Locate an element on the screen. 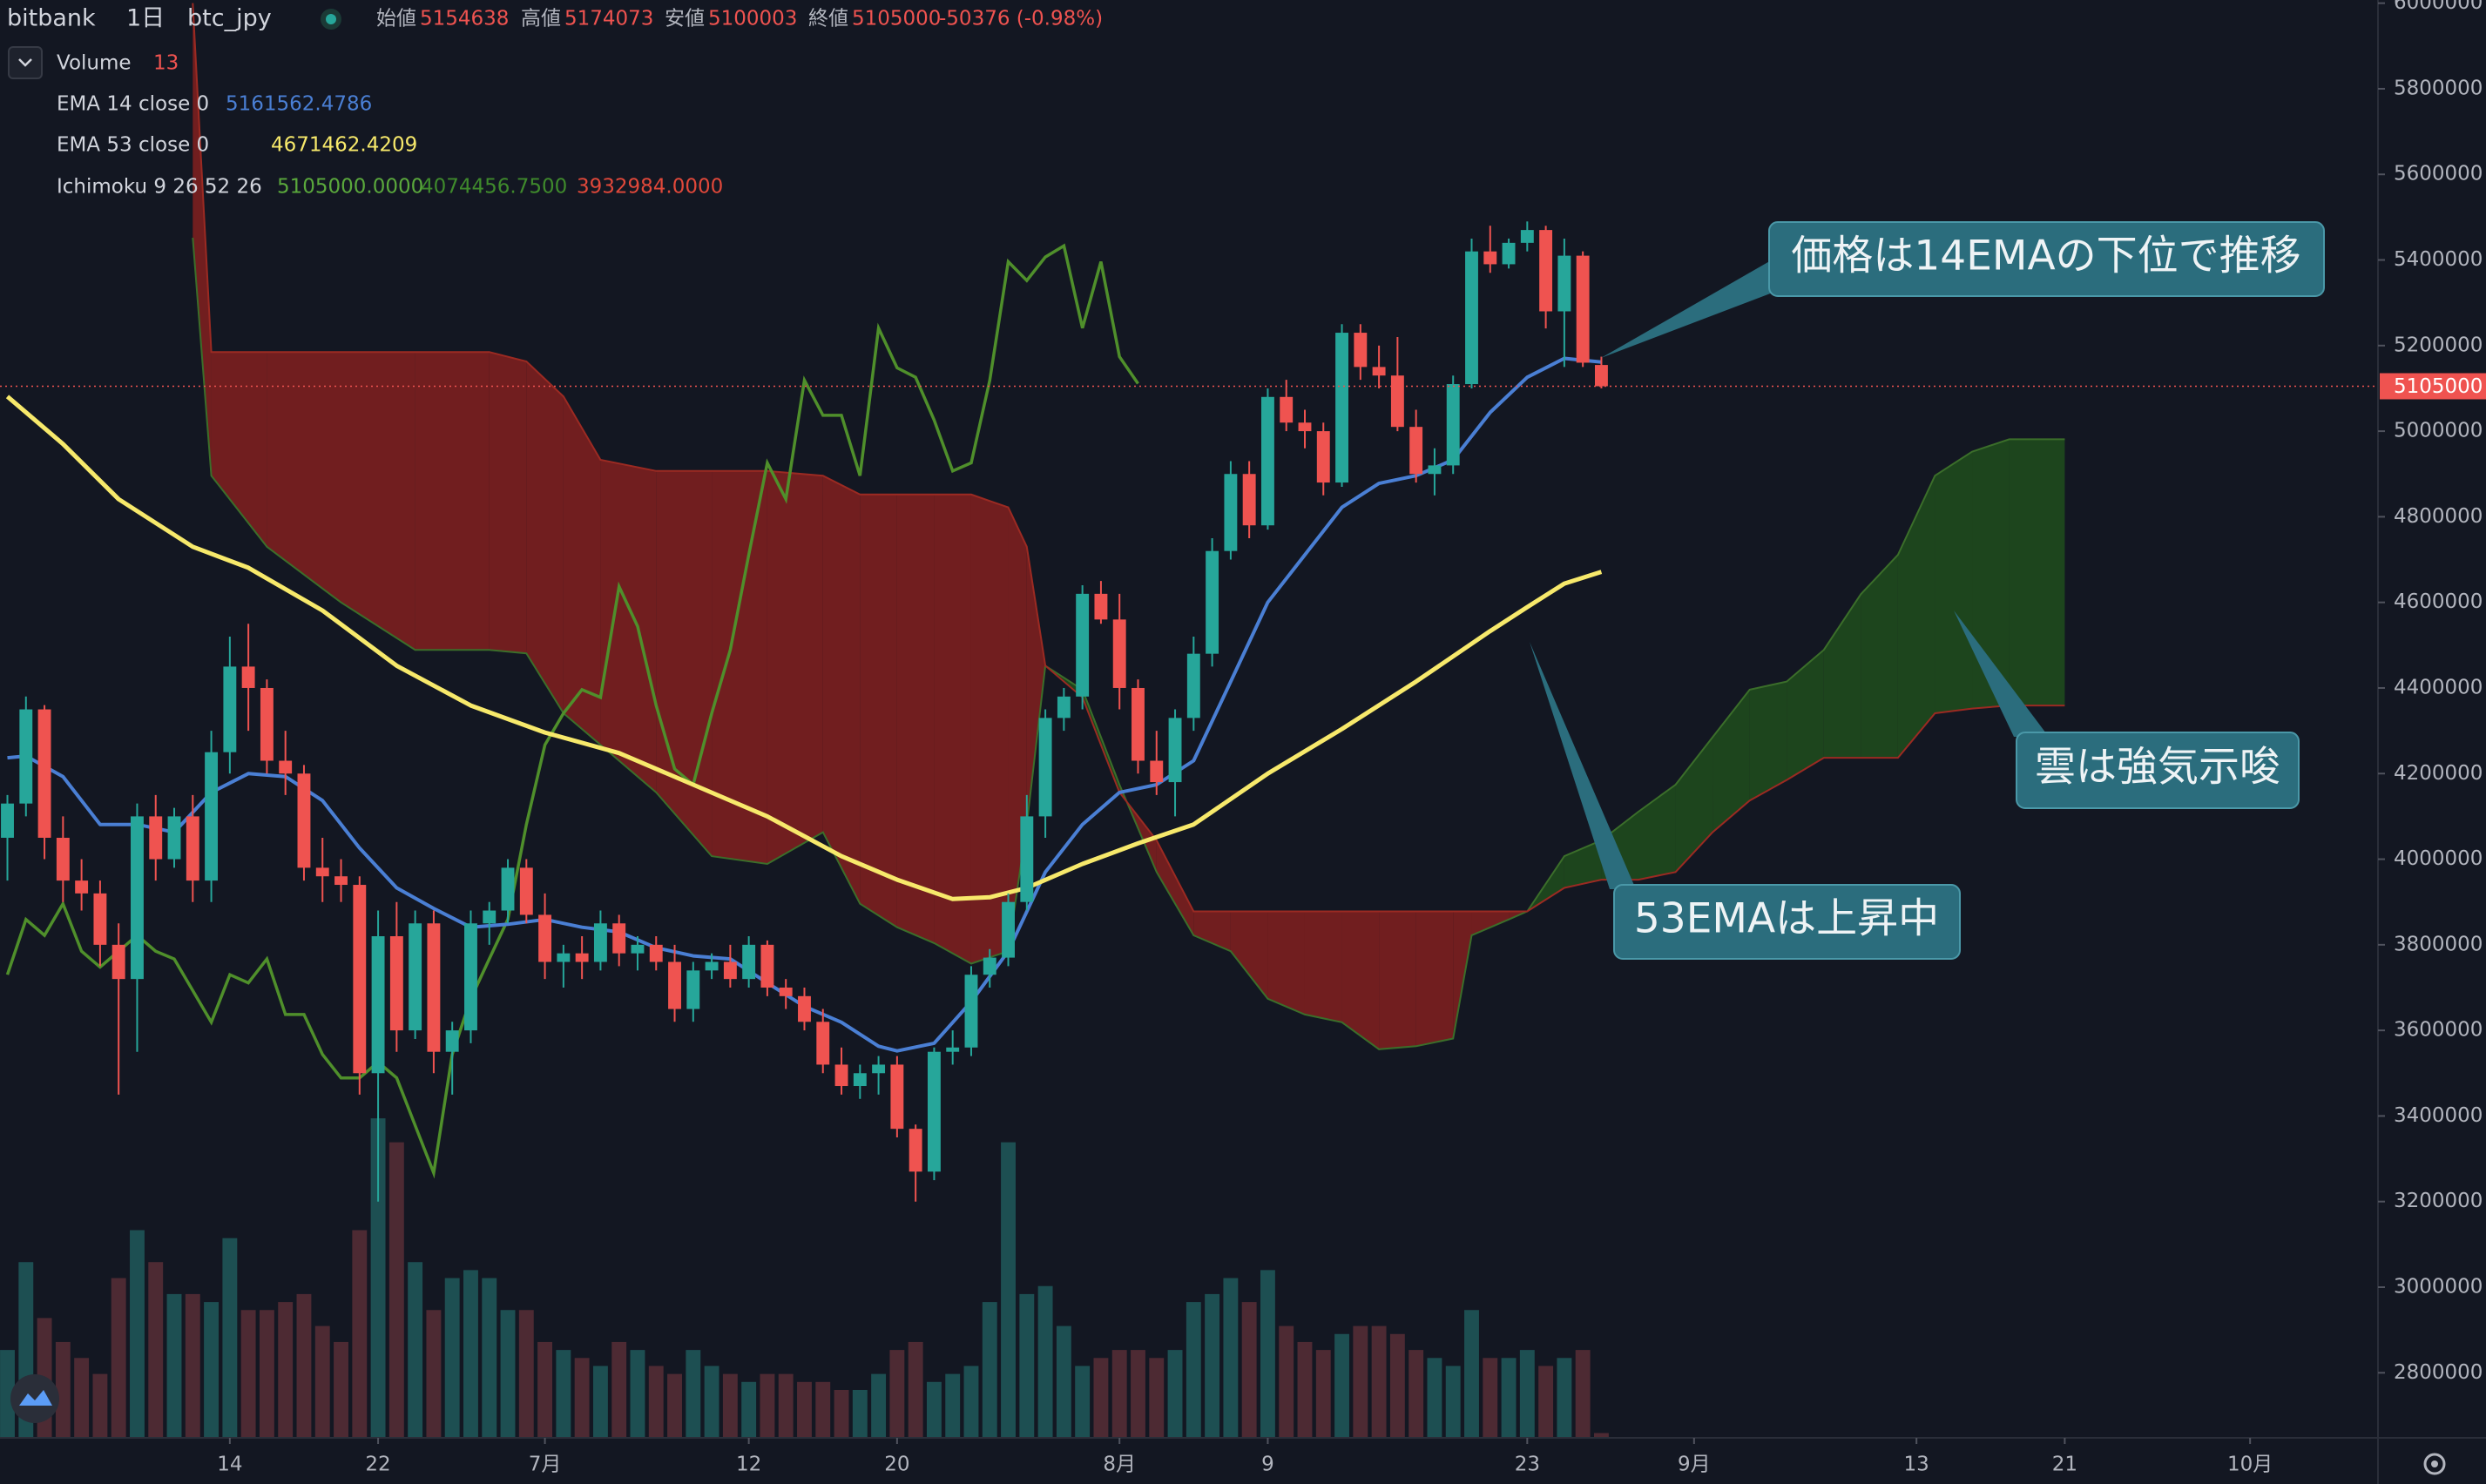 This screenshot has height=1484, width=2486. high-value: 5174073 is located at coordinates (608, 19).